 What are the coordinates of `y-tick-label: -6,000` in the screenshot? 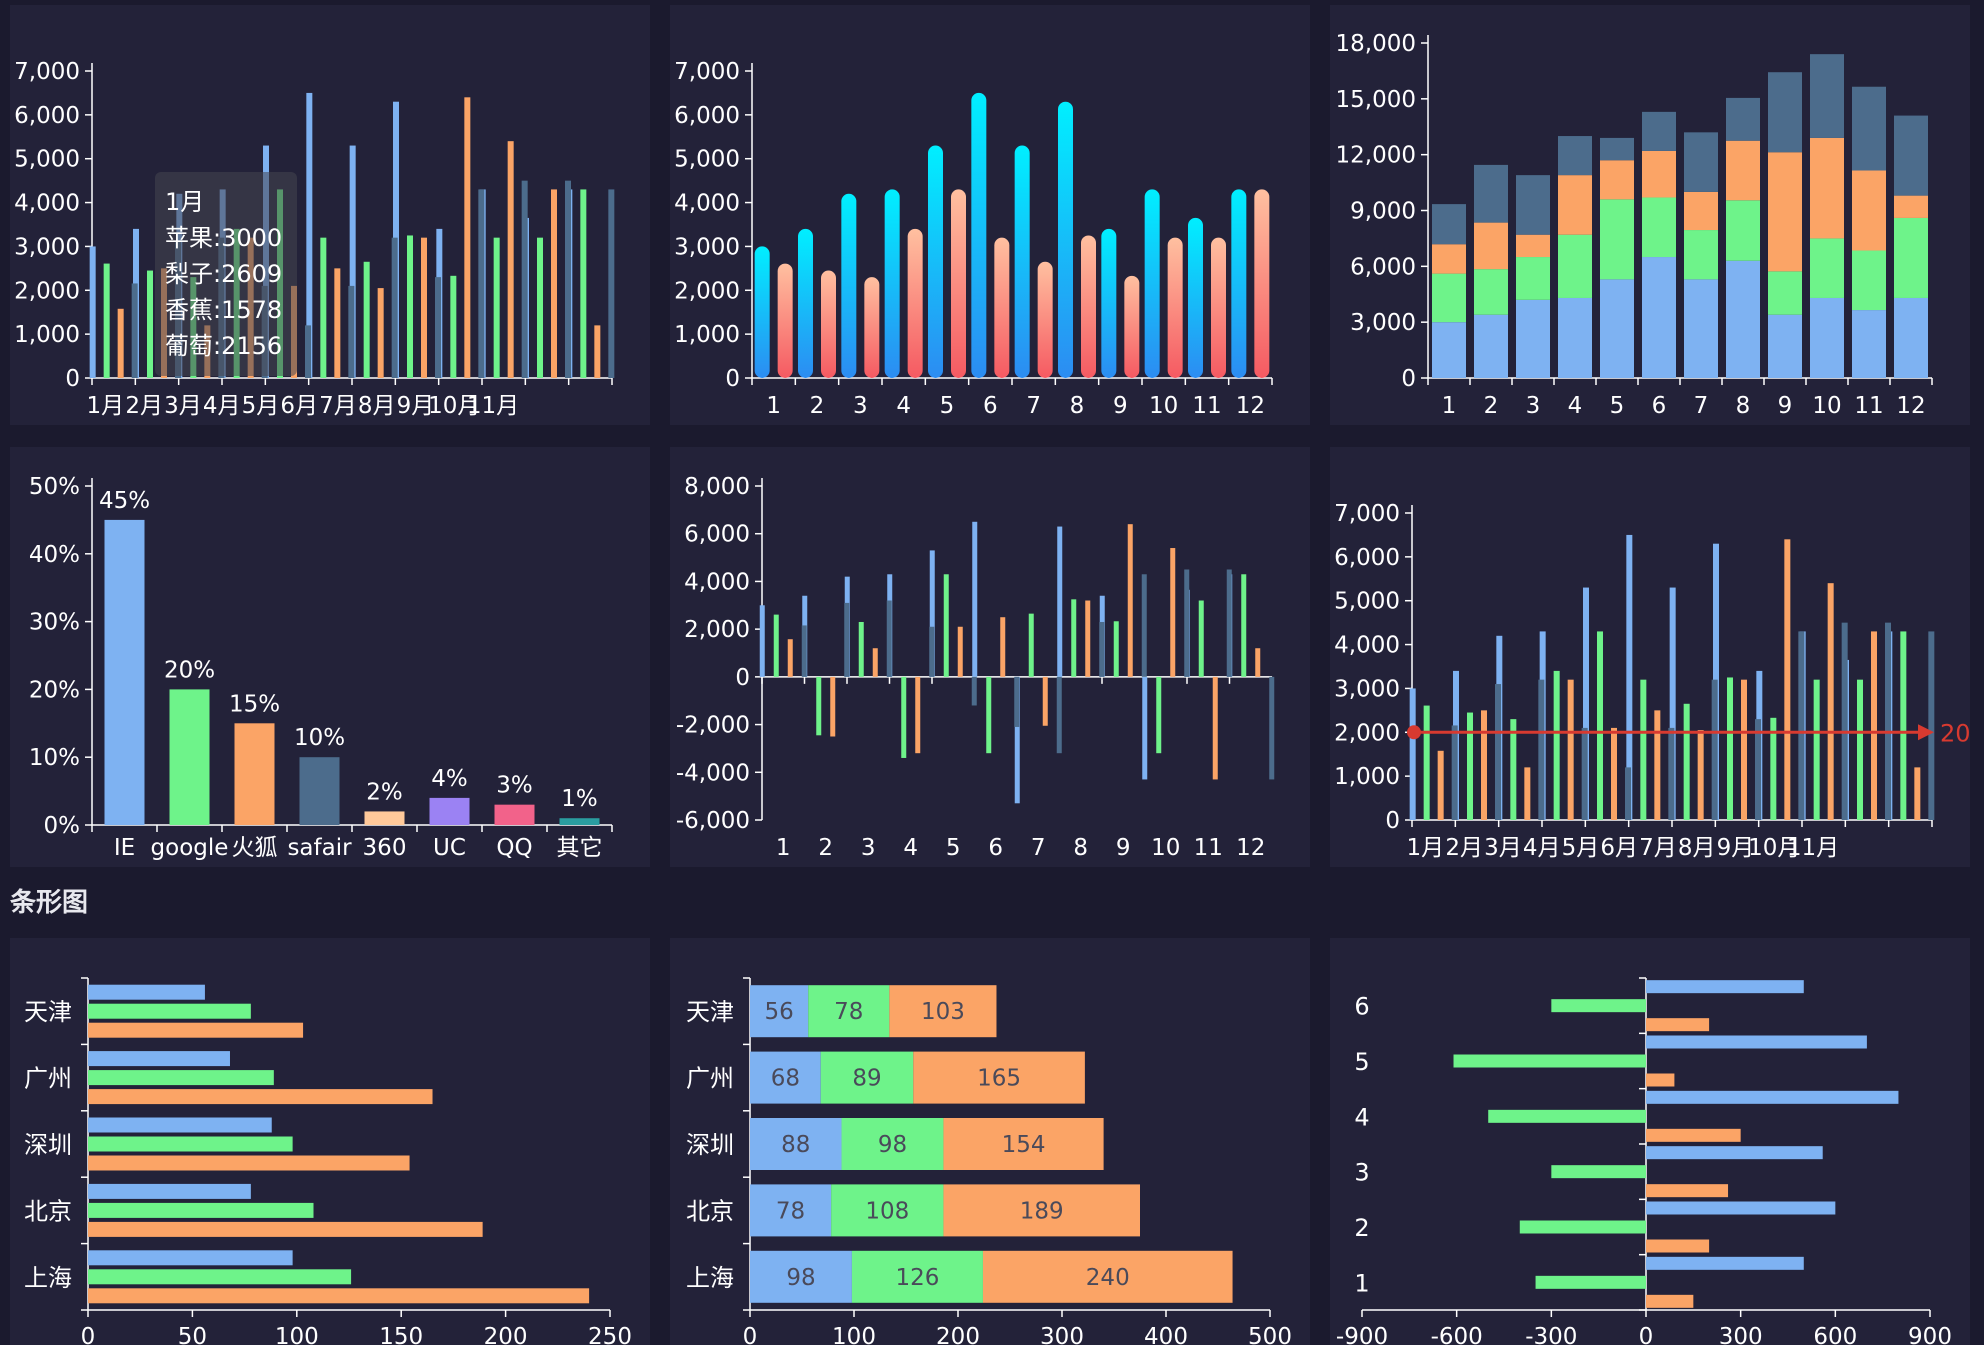 It's located at (713, 821).